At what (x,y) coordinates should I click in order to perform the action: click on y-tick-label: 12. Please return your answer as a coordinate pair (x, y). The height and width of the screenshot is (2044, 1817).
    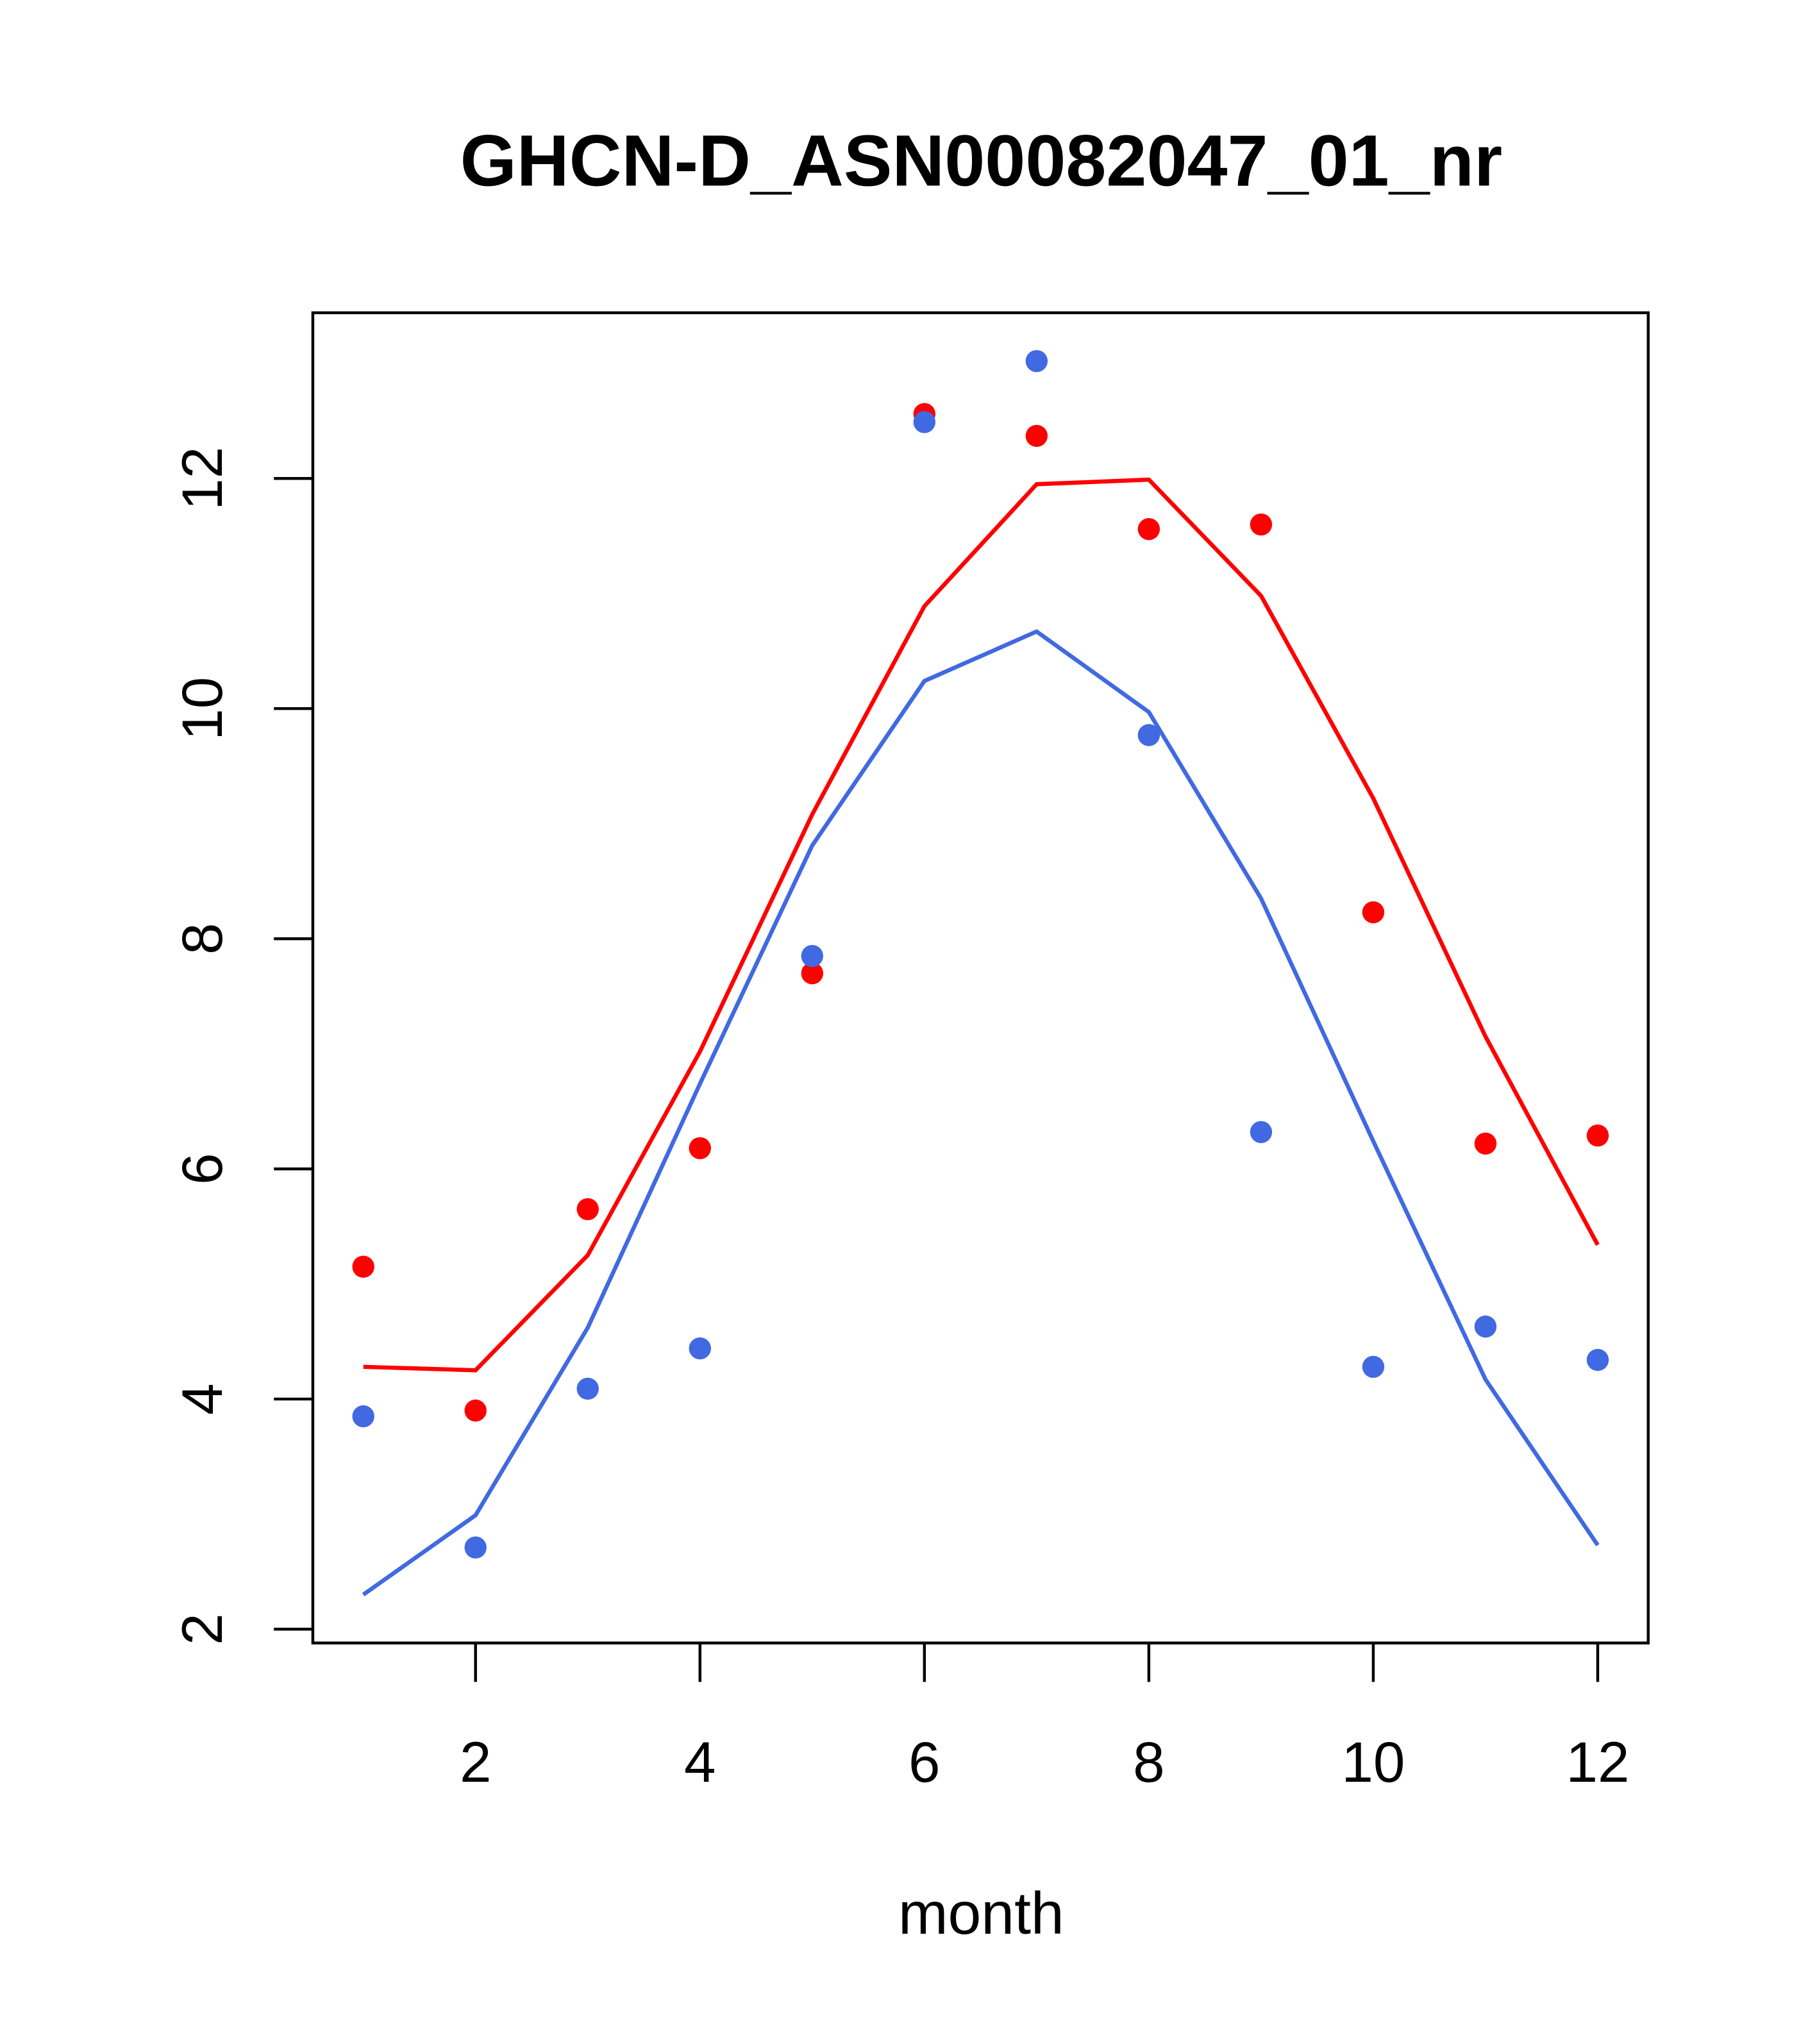
    Looking at the image, I should click on (202, 478).